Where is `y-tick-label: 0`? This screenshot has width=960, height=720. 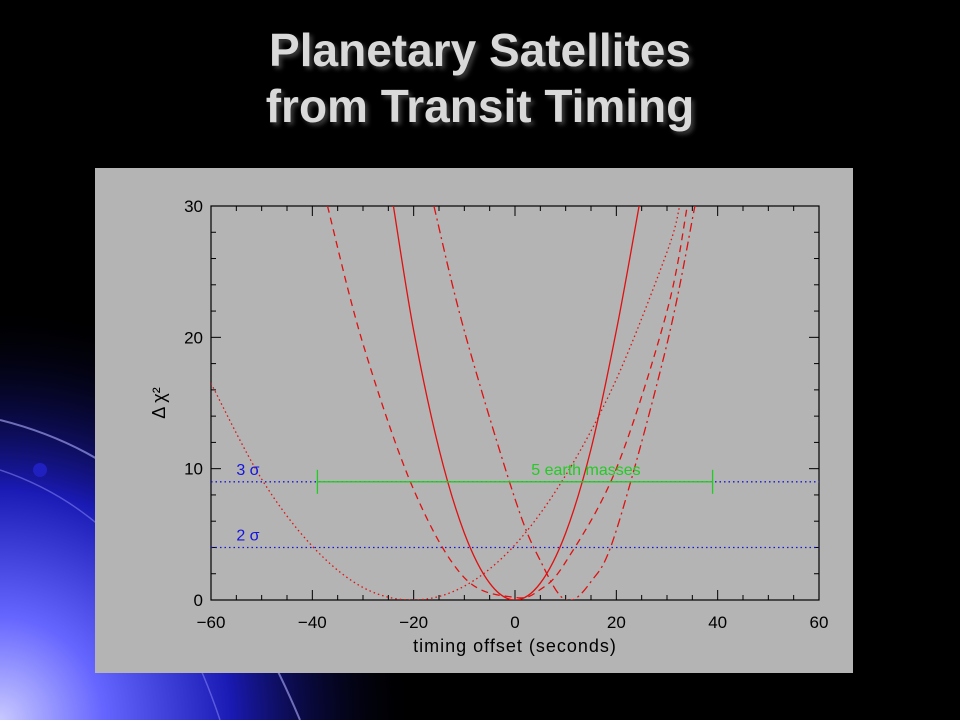 y-tick-label: 0 is located at coordinates (198, 600).